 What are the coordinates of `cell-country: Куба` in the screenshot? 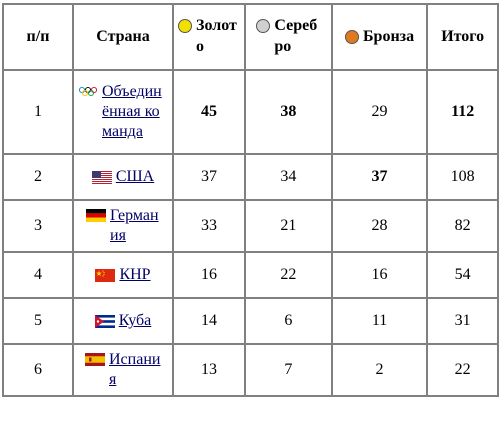 It's located at (123, 321).